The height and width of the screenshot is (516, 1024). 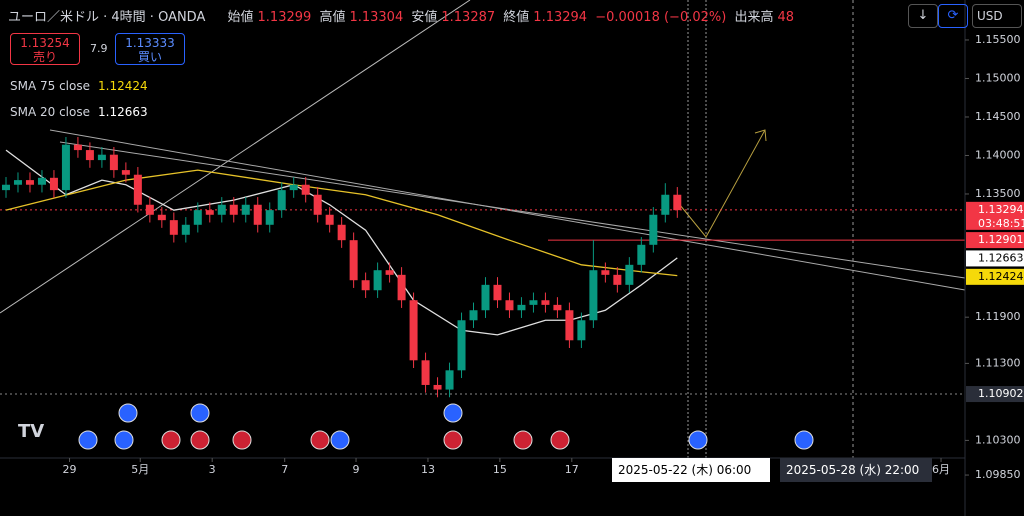 I want to click on y-tick-label: 1.11300, so click(x=998, y=362).